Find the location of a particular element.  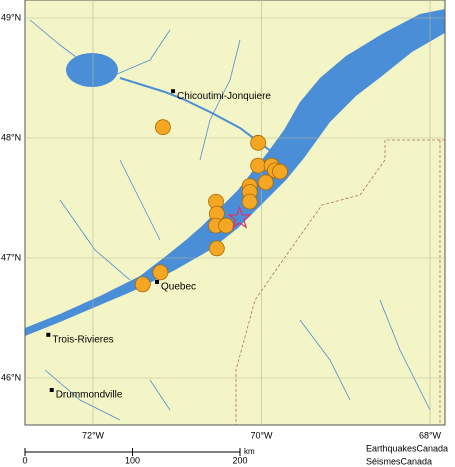

scale-unit: km is located at coordinates (249, 451).